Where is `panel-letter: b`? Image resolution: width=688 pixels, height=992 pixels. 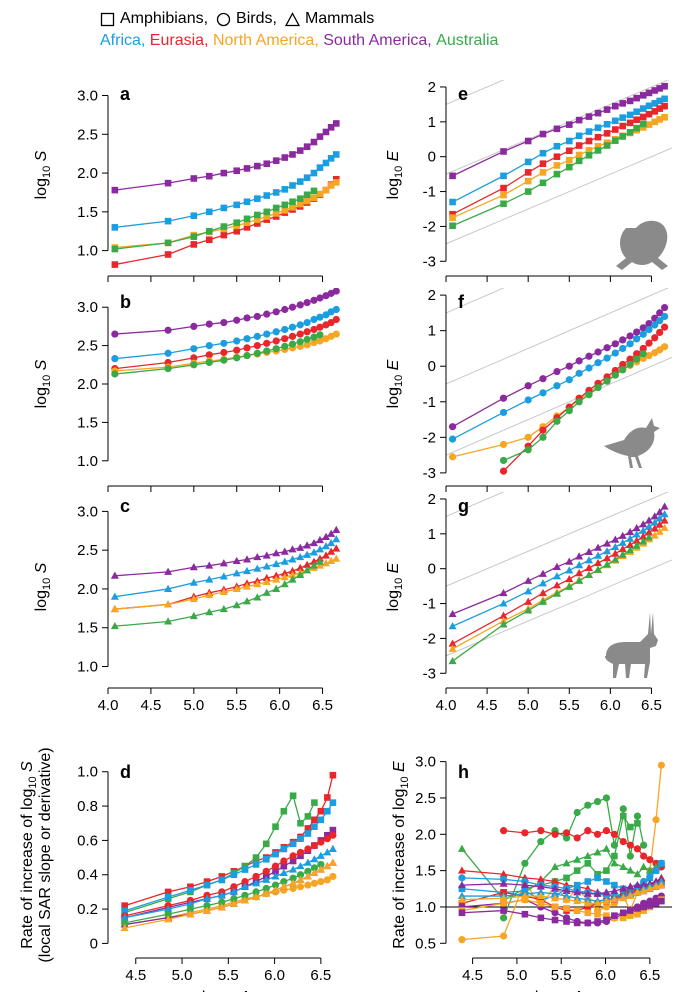 panel-letter: b is located at coordinates (125, 302).